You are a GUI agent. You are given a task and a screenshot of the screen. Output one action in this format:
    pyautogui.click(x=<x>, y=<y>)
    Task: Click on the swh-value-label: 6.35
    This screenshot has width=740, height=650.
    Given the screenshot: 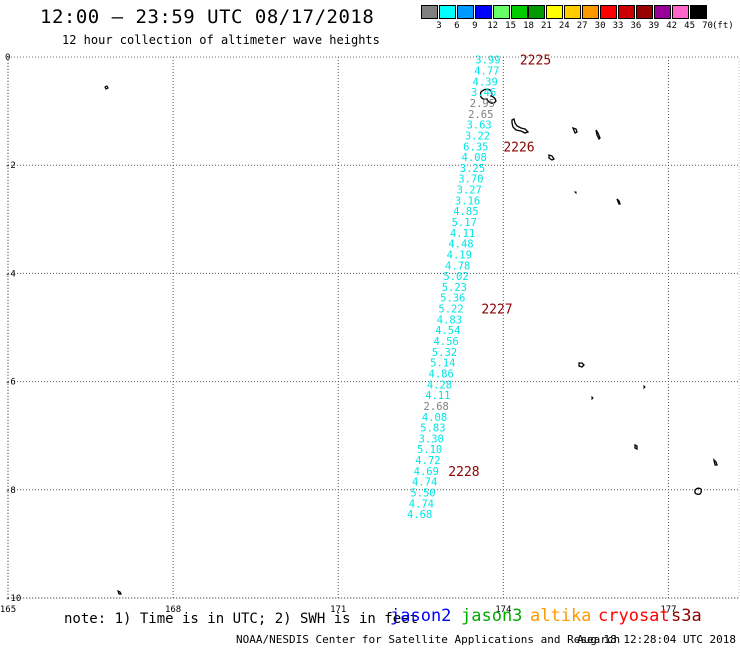 What is the action you would take?
    pyautogui.click(x=475, y=147)
    